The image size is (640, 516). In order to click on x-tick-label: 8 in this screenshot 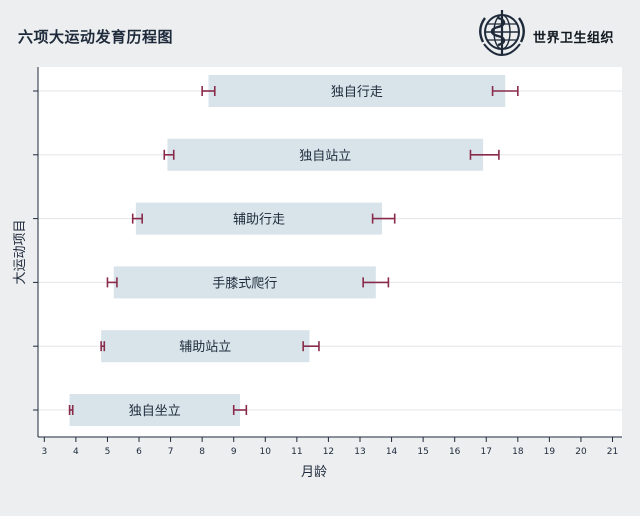, I will do `click(202, 452)`.